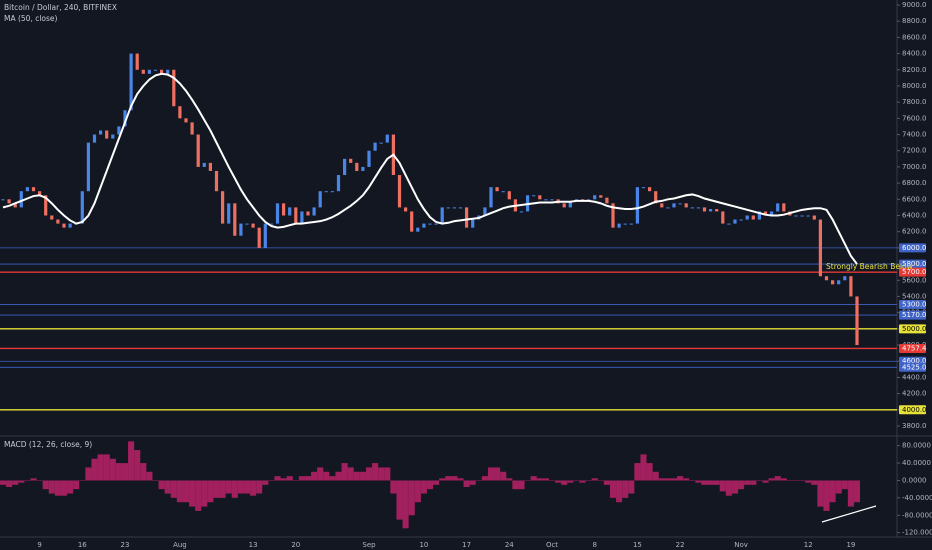 The image size is (932, 550). What do you see at coordinates (912, 248) in the screenshot?
I see `level-label-box` at bounding box center [912, 248].